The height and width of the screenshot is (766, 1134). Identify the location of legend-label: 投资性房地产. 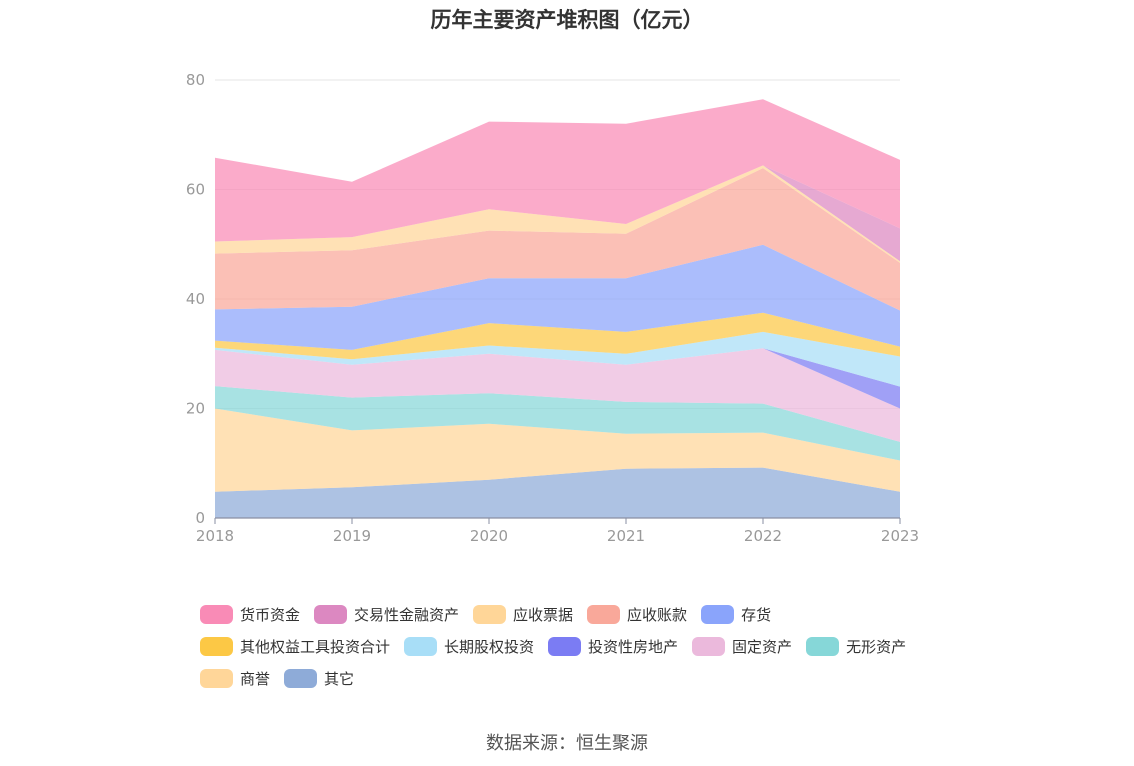
(633, 646).